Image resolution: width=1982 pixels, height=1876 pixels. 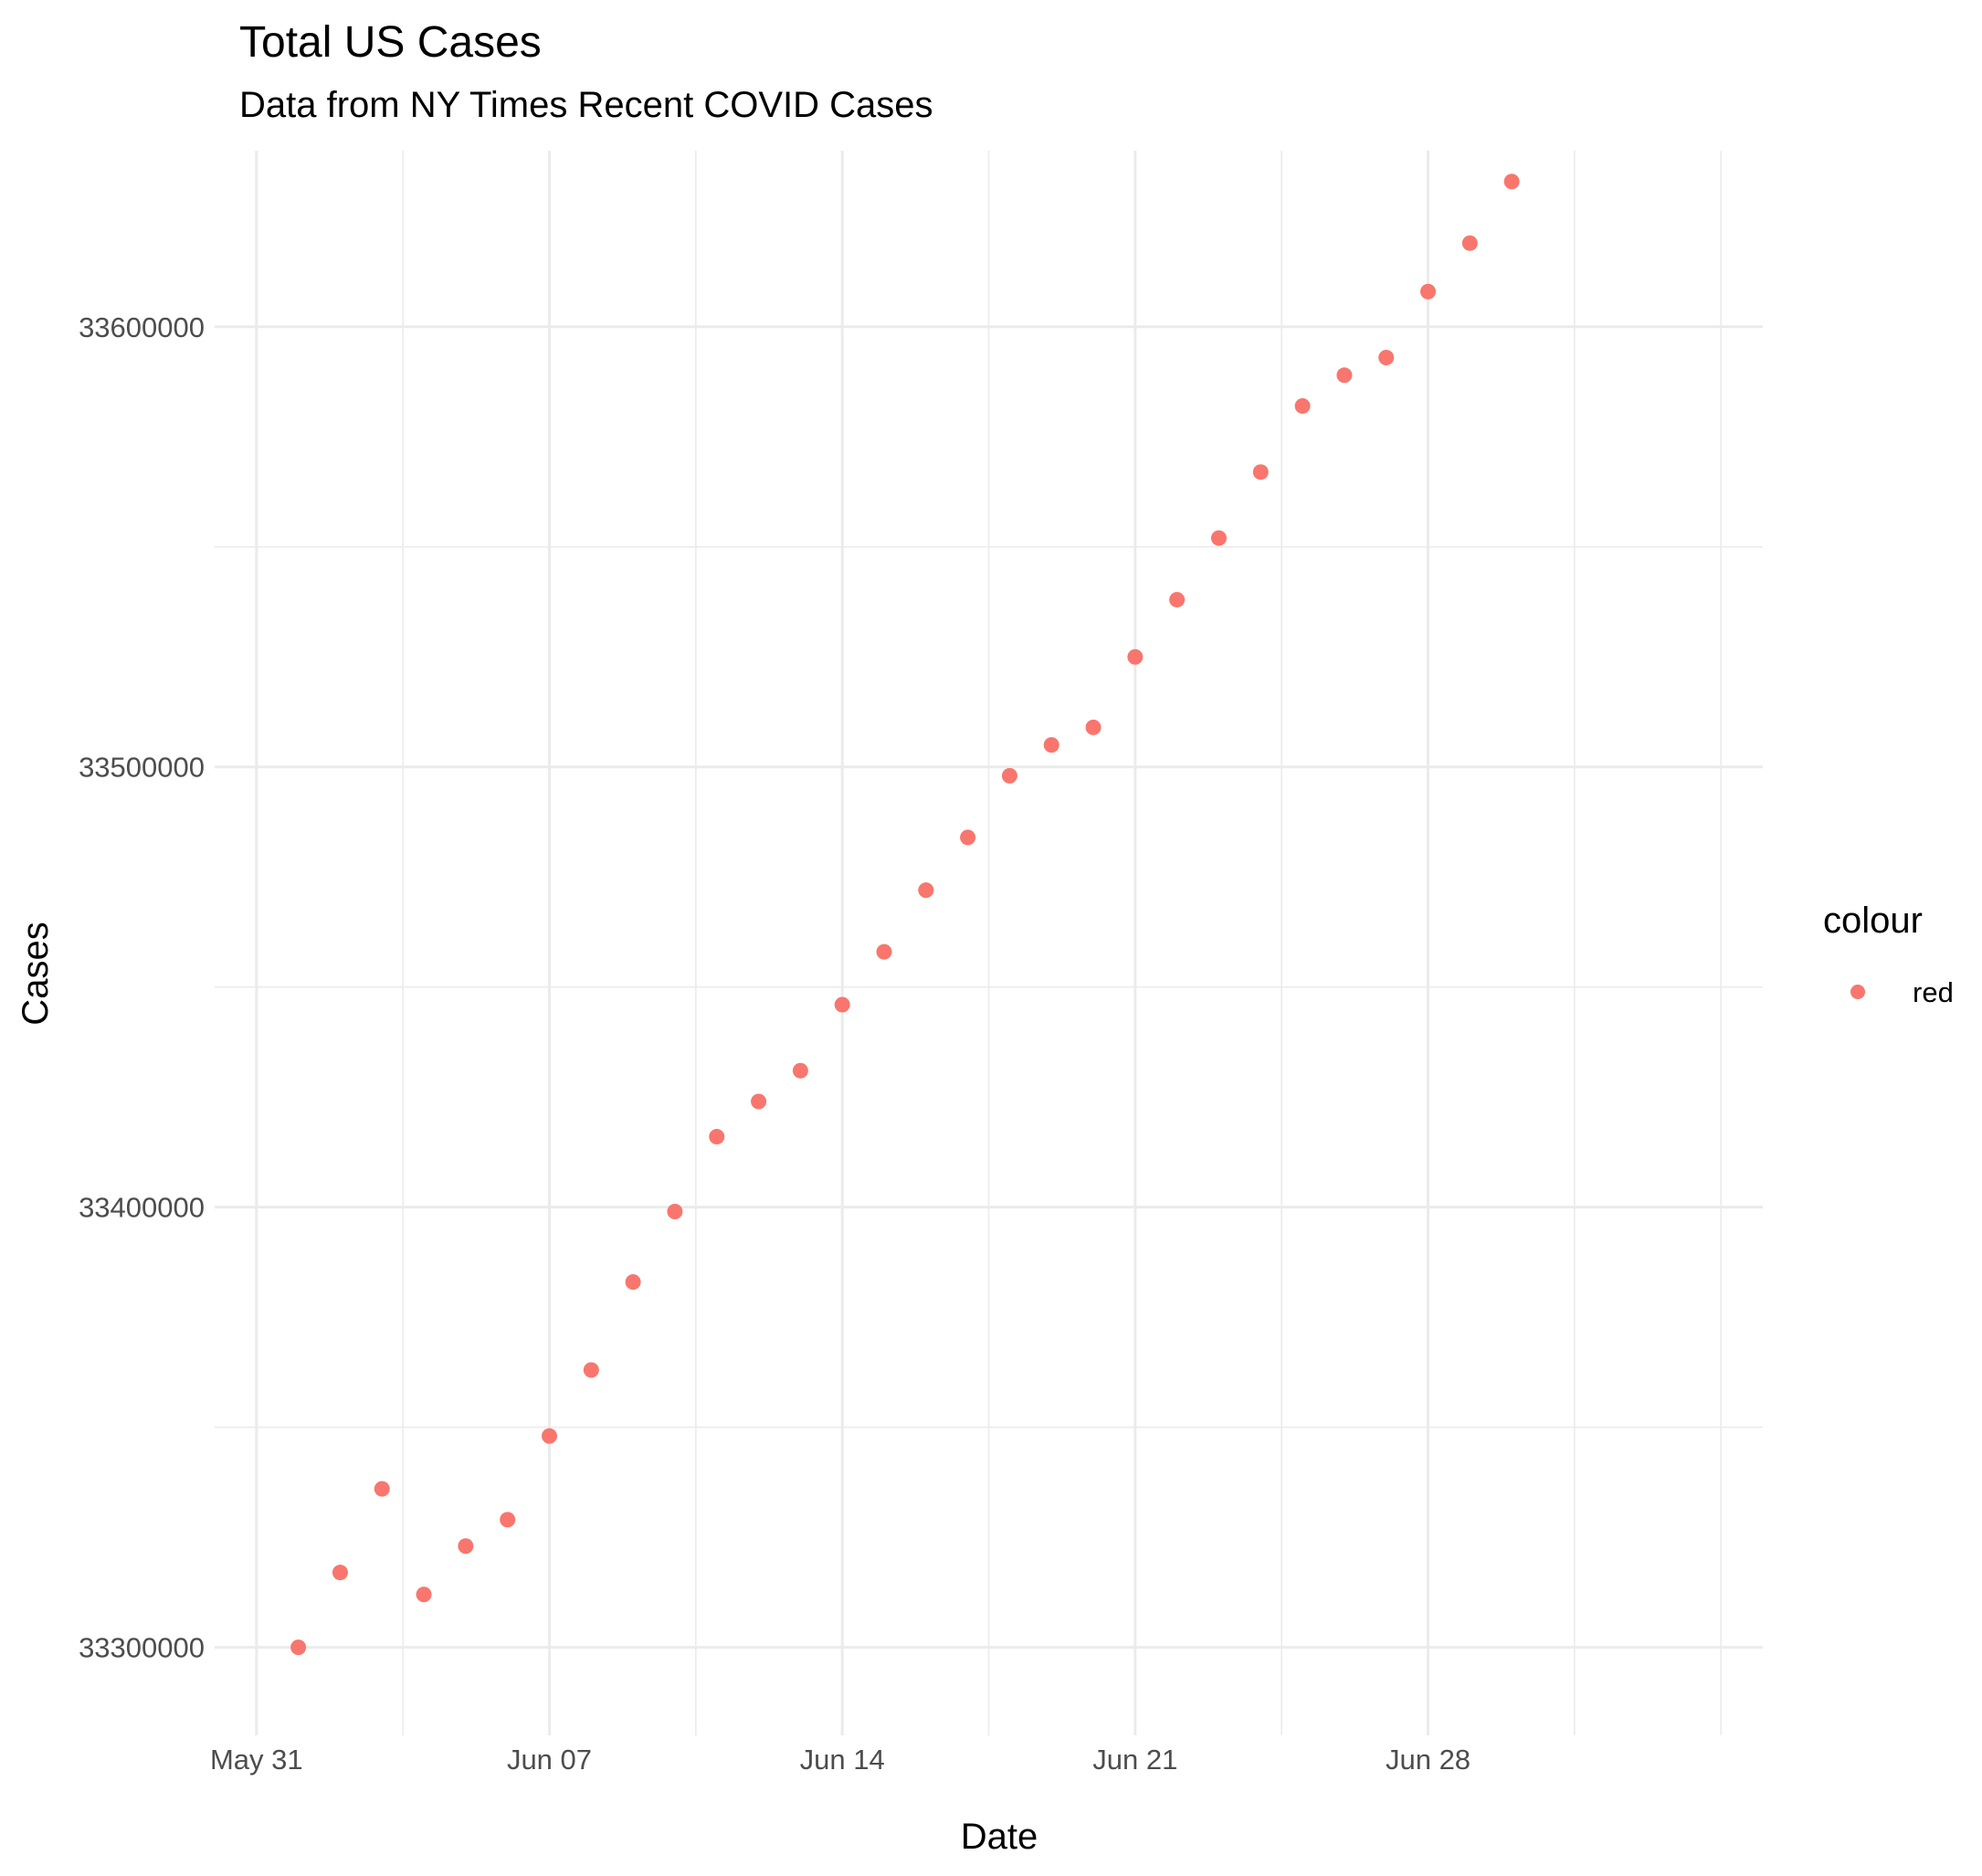 I want to click on x-axis-ticks: May 31 Jun 07 Jun 14 Jun 21 Jun 28, so click(x=840, y=1760).